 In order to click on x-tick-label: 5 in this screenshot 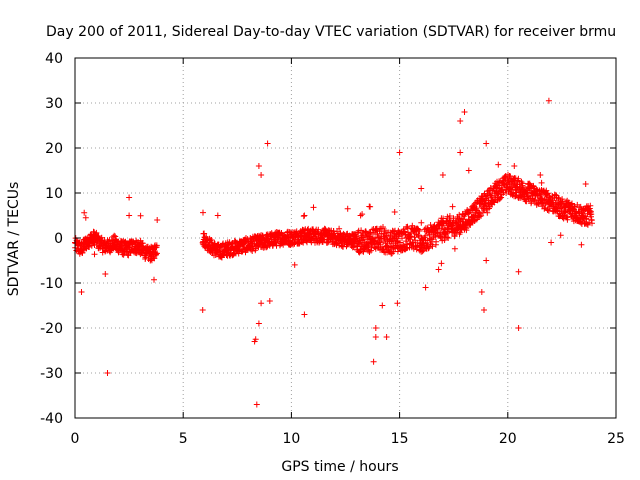, I will do `click(183, 439)`.